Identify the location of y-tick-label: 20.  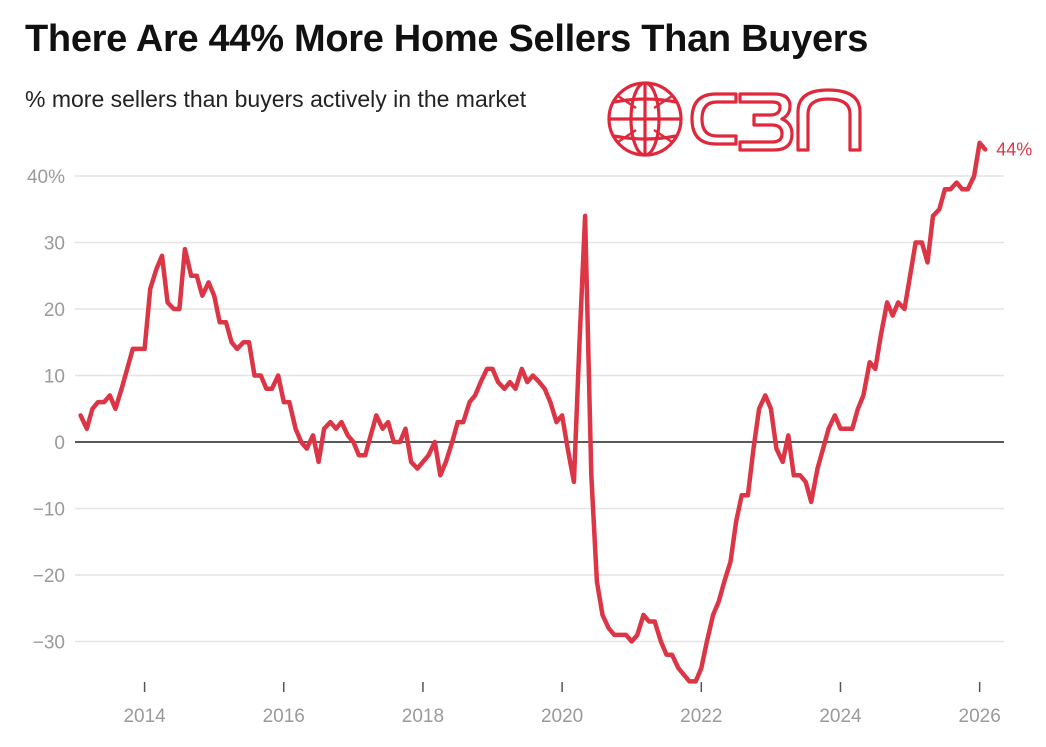
(54, 310).